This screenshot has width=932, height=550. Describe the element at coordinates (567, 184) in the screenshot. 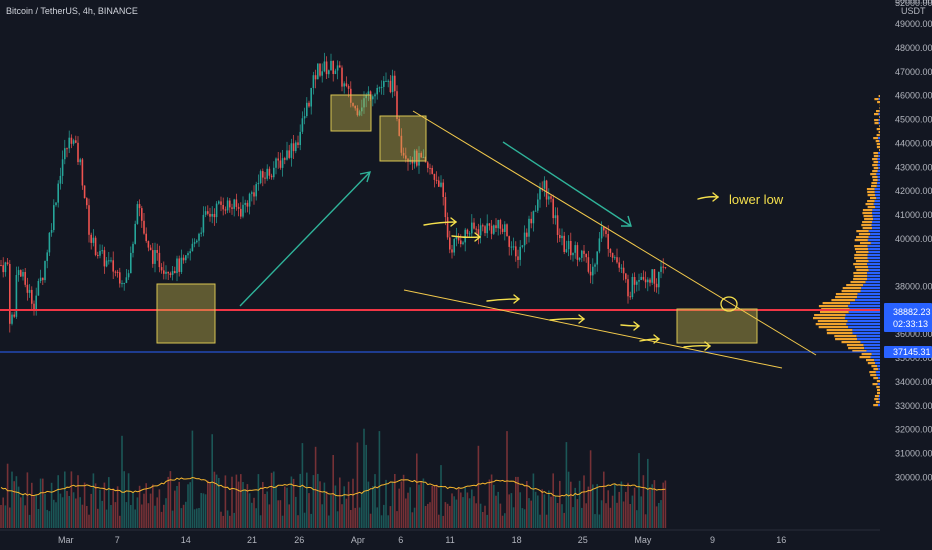

I see `downtrend-arrow` at that location.